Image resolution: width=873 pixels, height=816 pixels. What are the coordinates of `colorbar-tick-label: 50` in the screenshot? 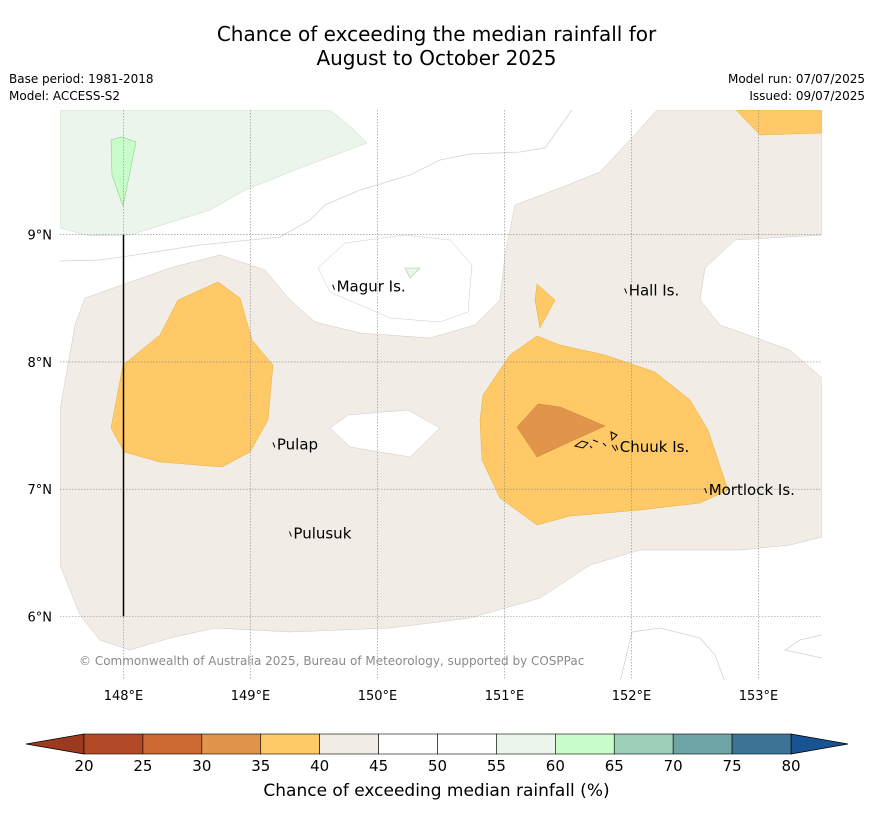 It's located at (437, 766).